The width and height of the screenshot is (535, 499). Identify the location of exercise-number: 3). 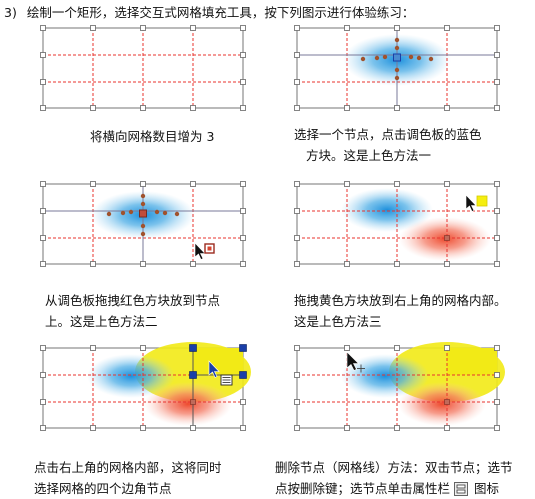
(10, 12).